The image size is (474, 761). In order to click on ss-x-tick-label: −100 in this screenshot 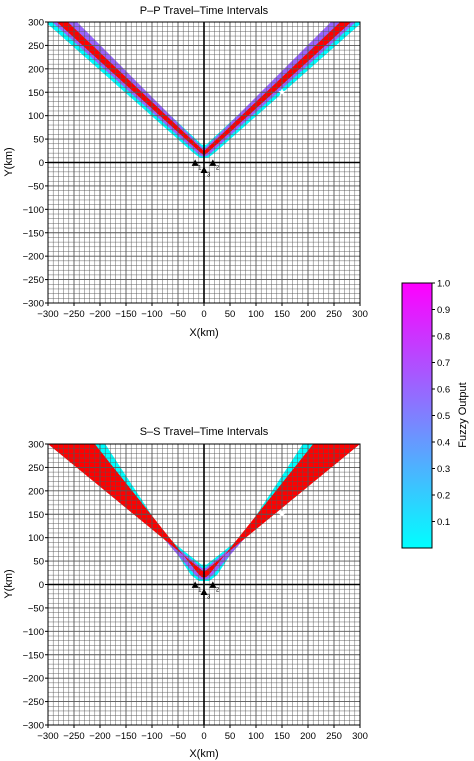, I will do `click(151, 736)`.